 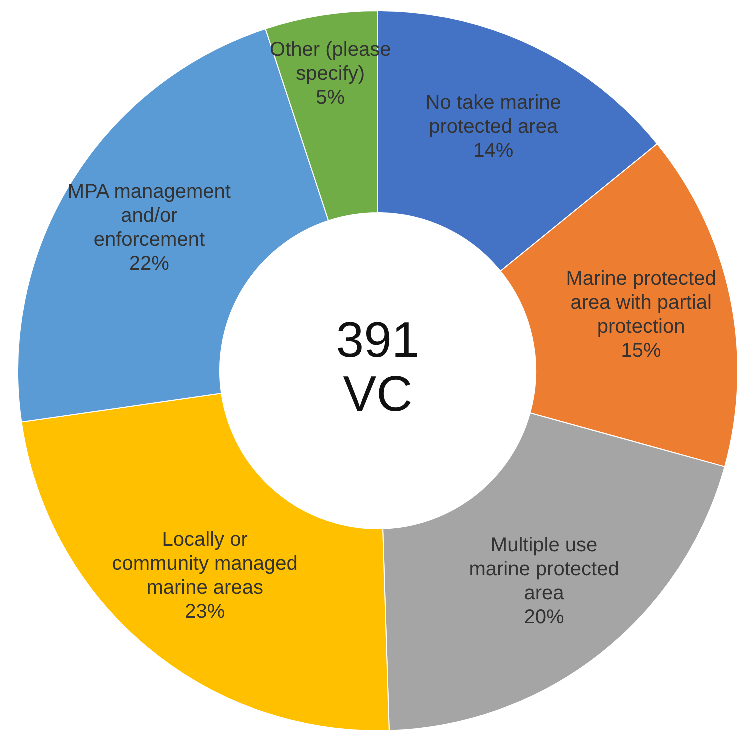 I want to click on data-label: 22%, so click(x=149, y=264).